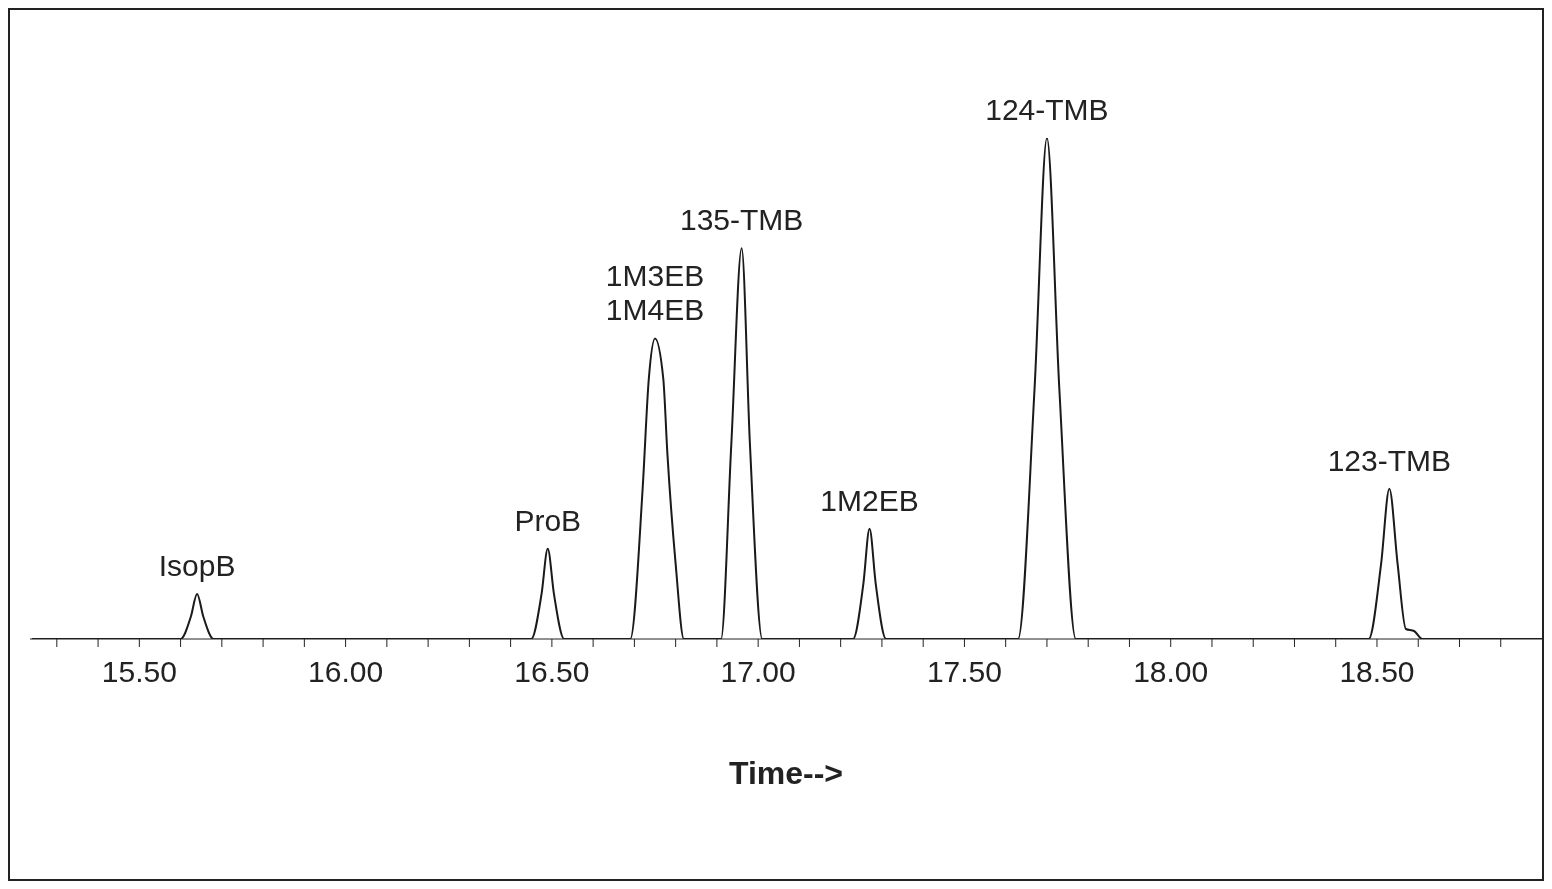 This screenshot has width=1552, height=889. What do you see at coordinates (548, 520) in the screenshot?
I see `annotation: ProB` at bounding box center [548, 520].